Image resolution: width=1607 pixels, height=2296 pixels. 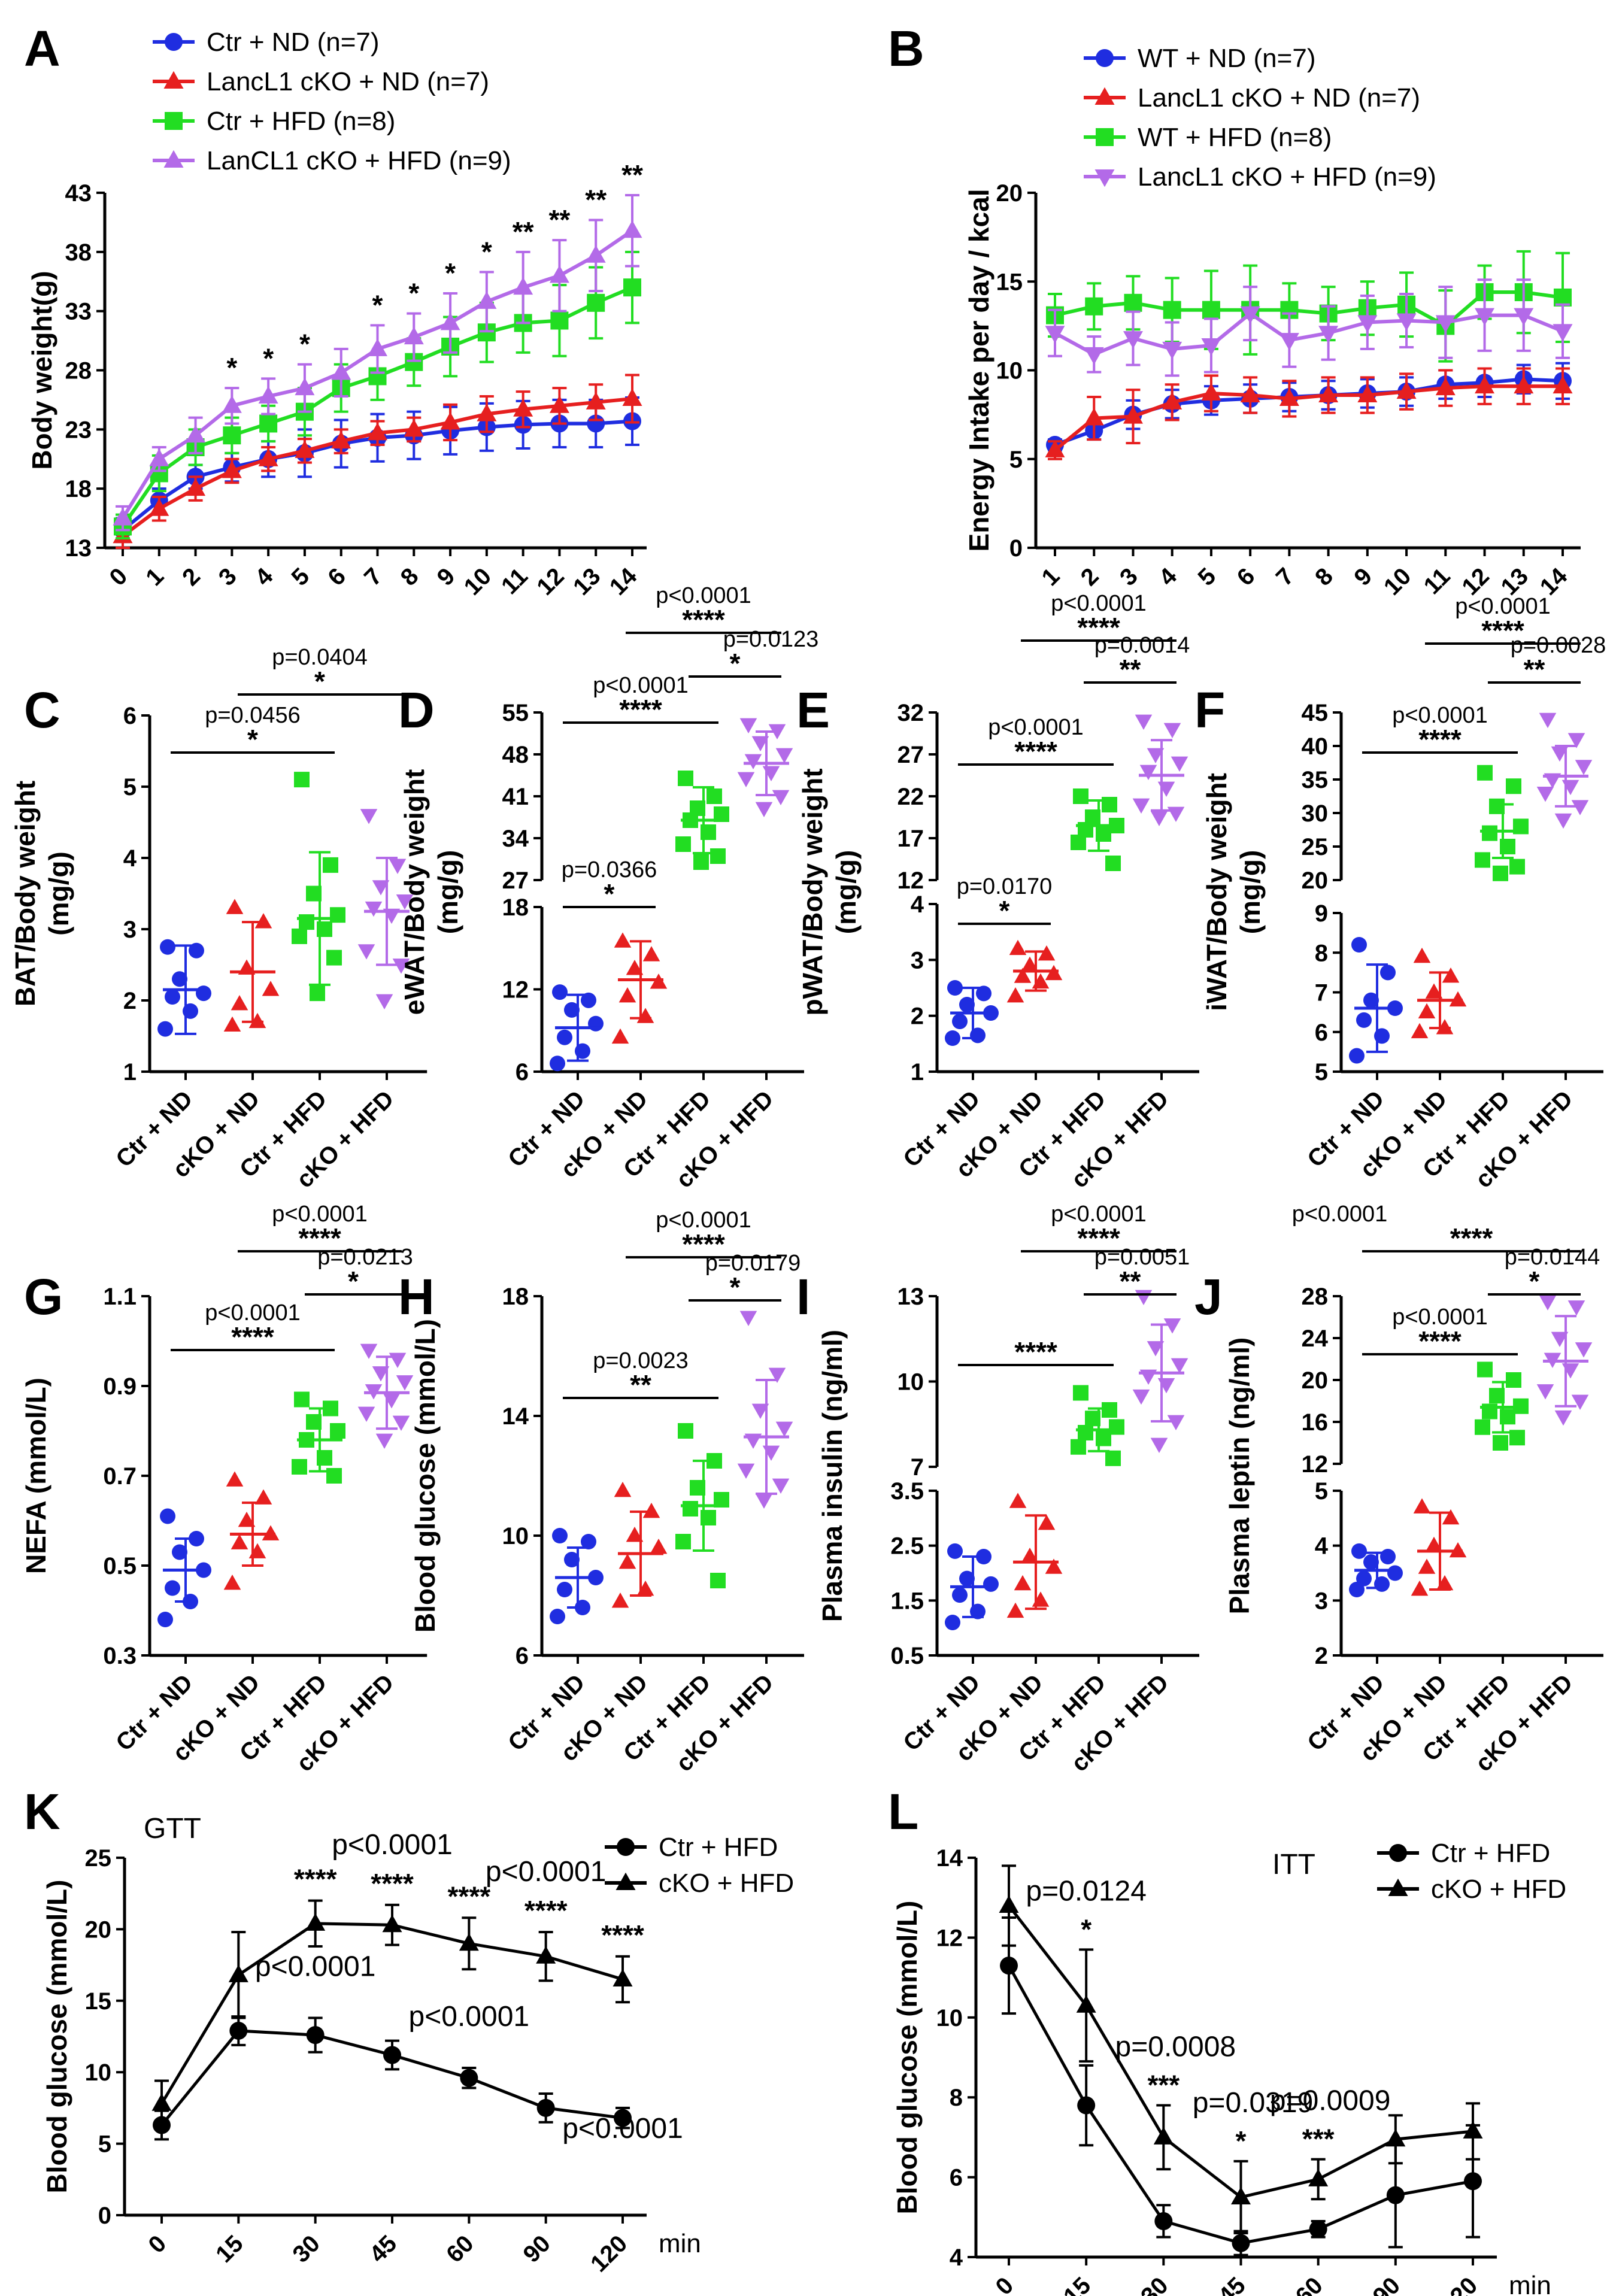 What do you see at coordinates (917, 1072) in the screenshot?
I see `y-tick-label: 1` at bounding box center [917, 1072].